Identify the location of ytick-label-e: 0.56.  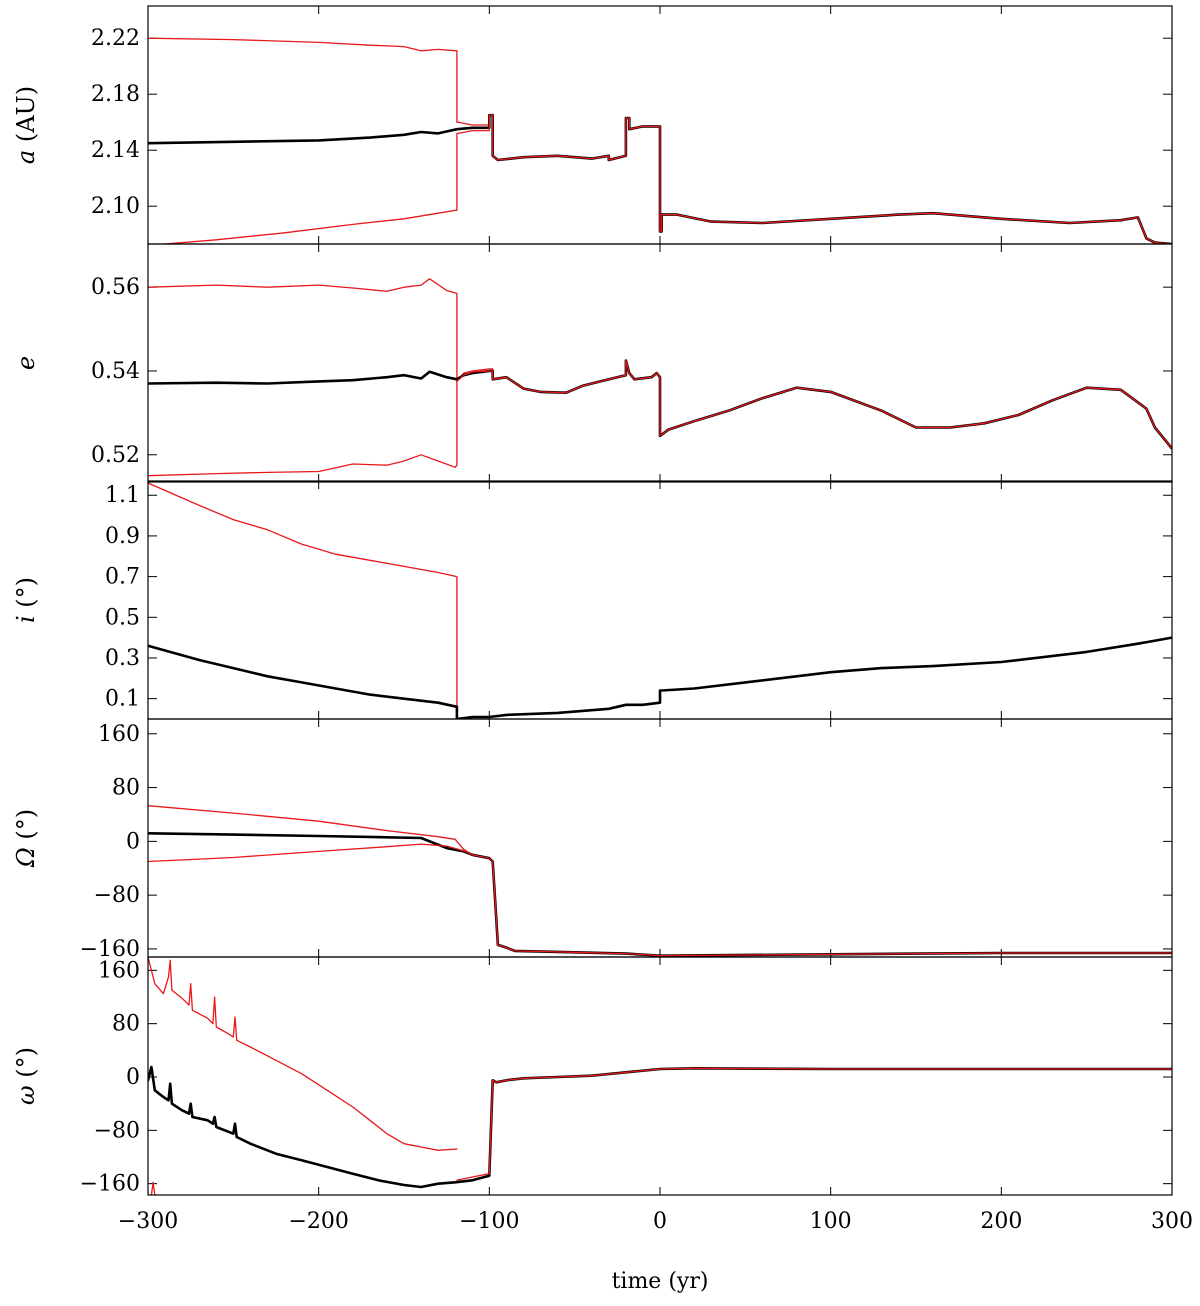
(115, 287).